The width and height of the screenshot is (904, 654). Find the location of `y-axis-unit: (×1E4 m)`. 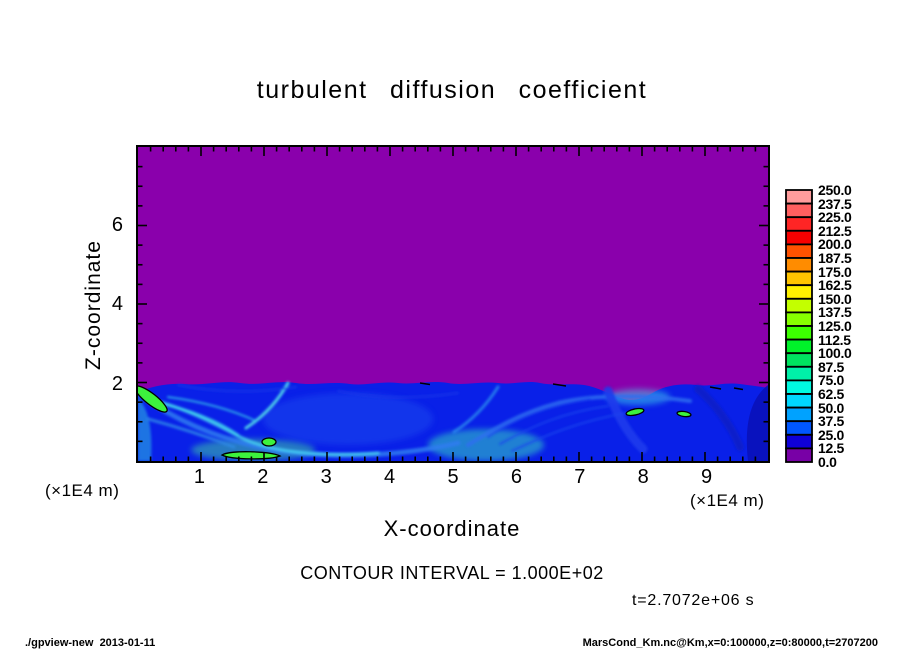

y-axis-unit: (×1E4 m) is located at coordinates (82, 490).